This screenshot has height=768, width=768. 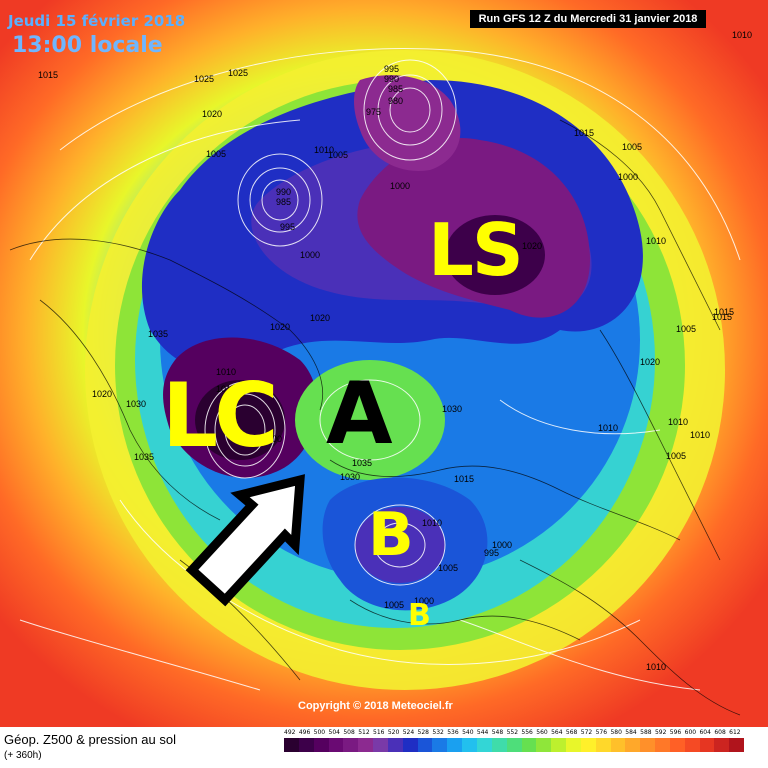 What do you see at coordinates (660, 732) in the screenshot?
I see `scale-value: 592` at bounding box center [660, 732].